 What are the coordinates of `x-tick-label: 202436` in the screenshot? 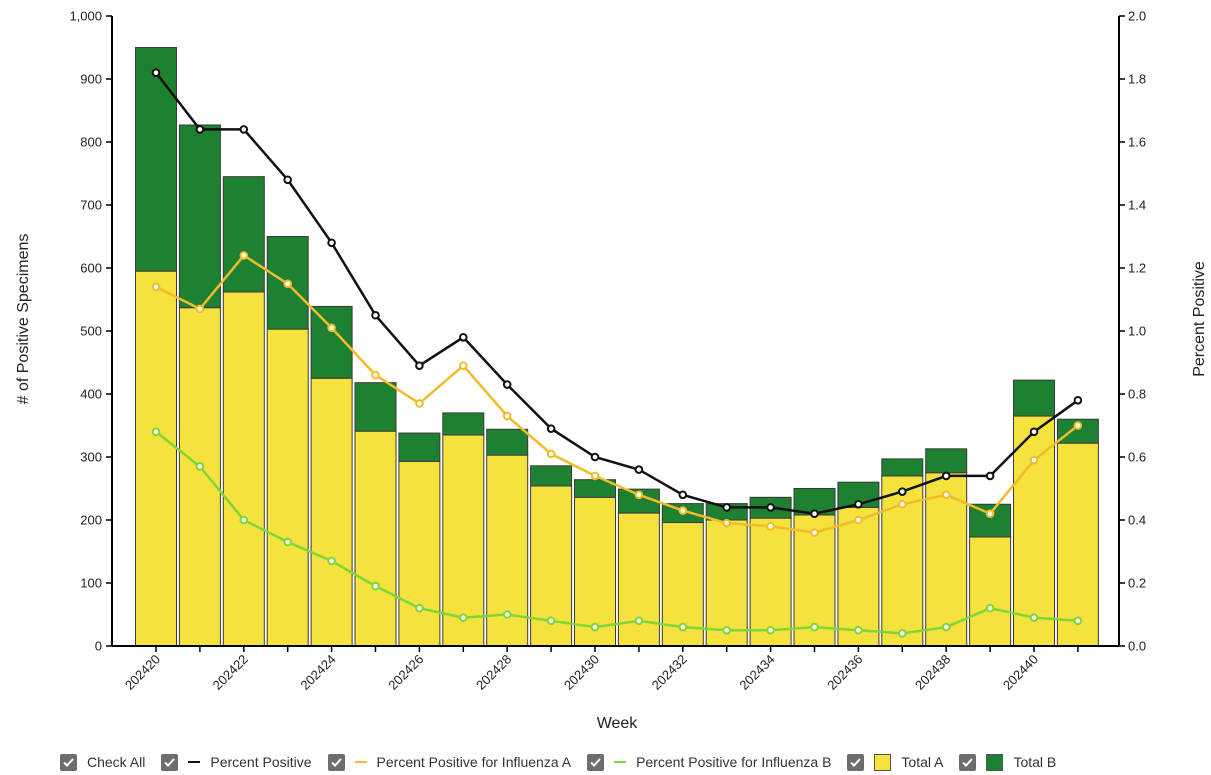 It's located at (844, 672).